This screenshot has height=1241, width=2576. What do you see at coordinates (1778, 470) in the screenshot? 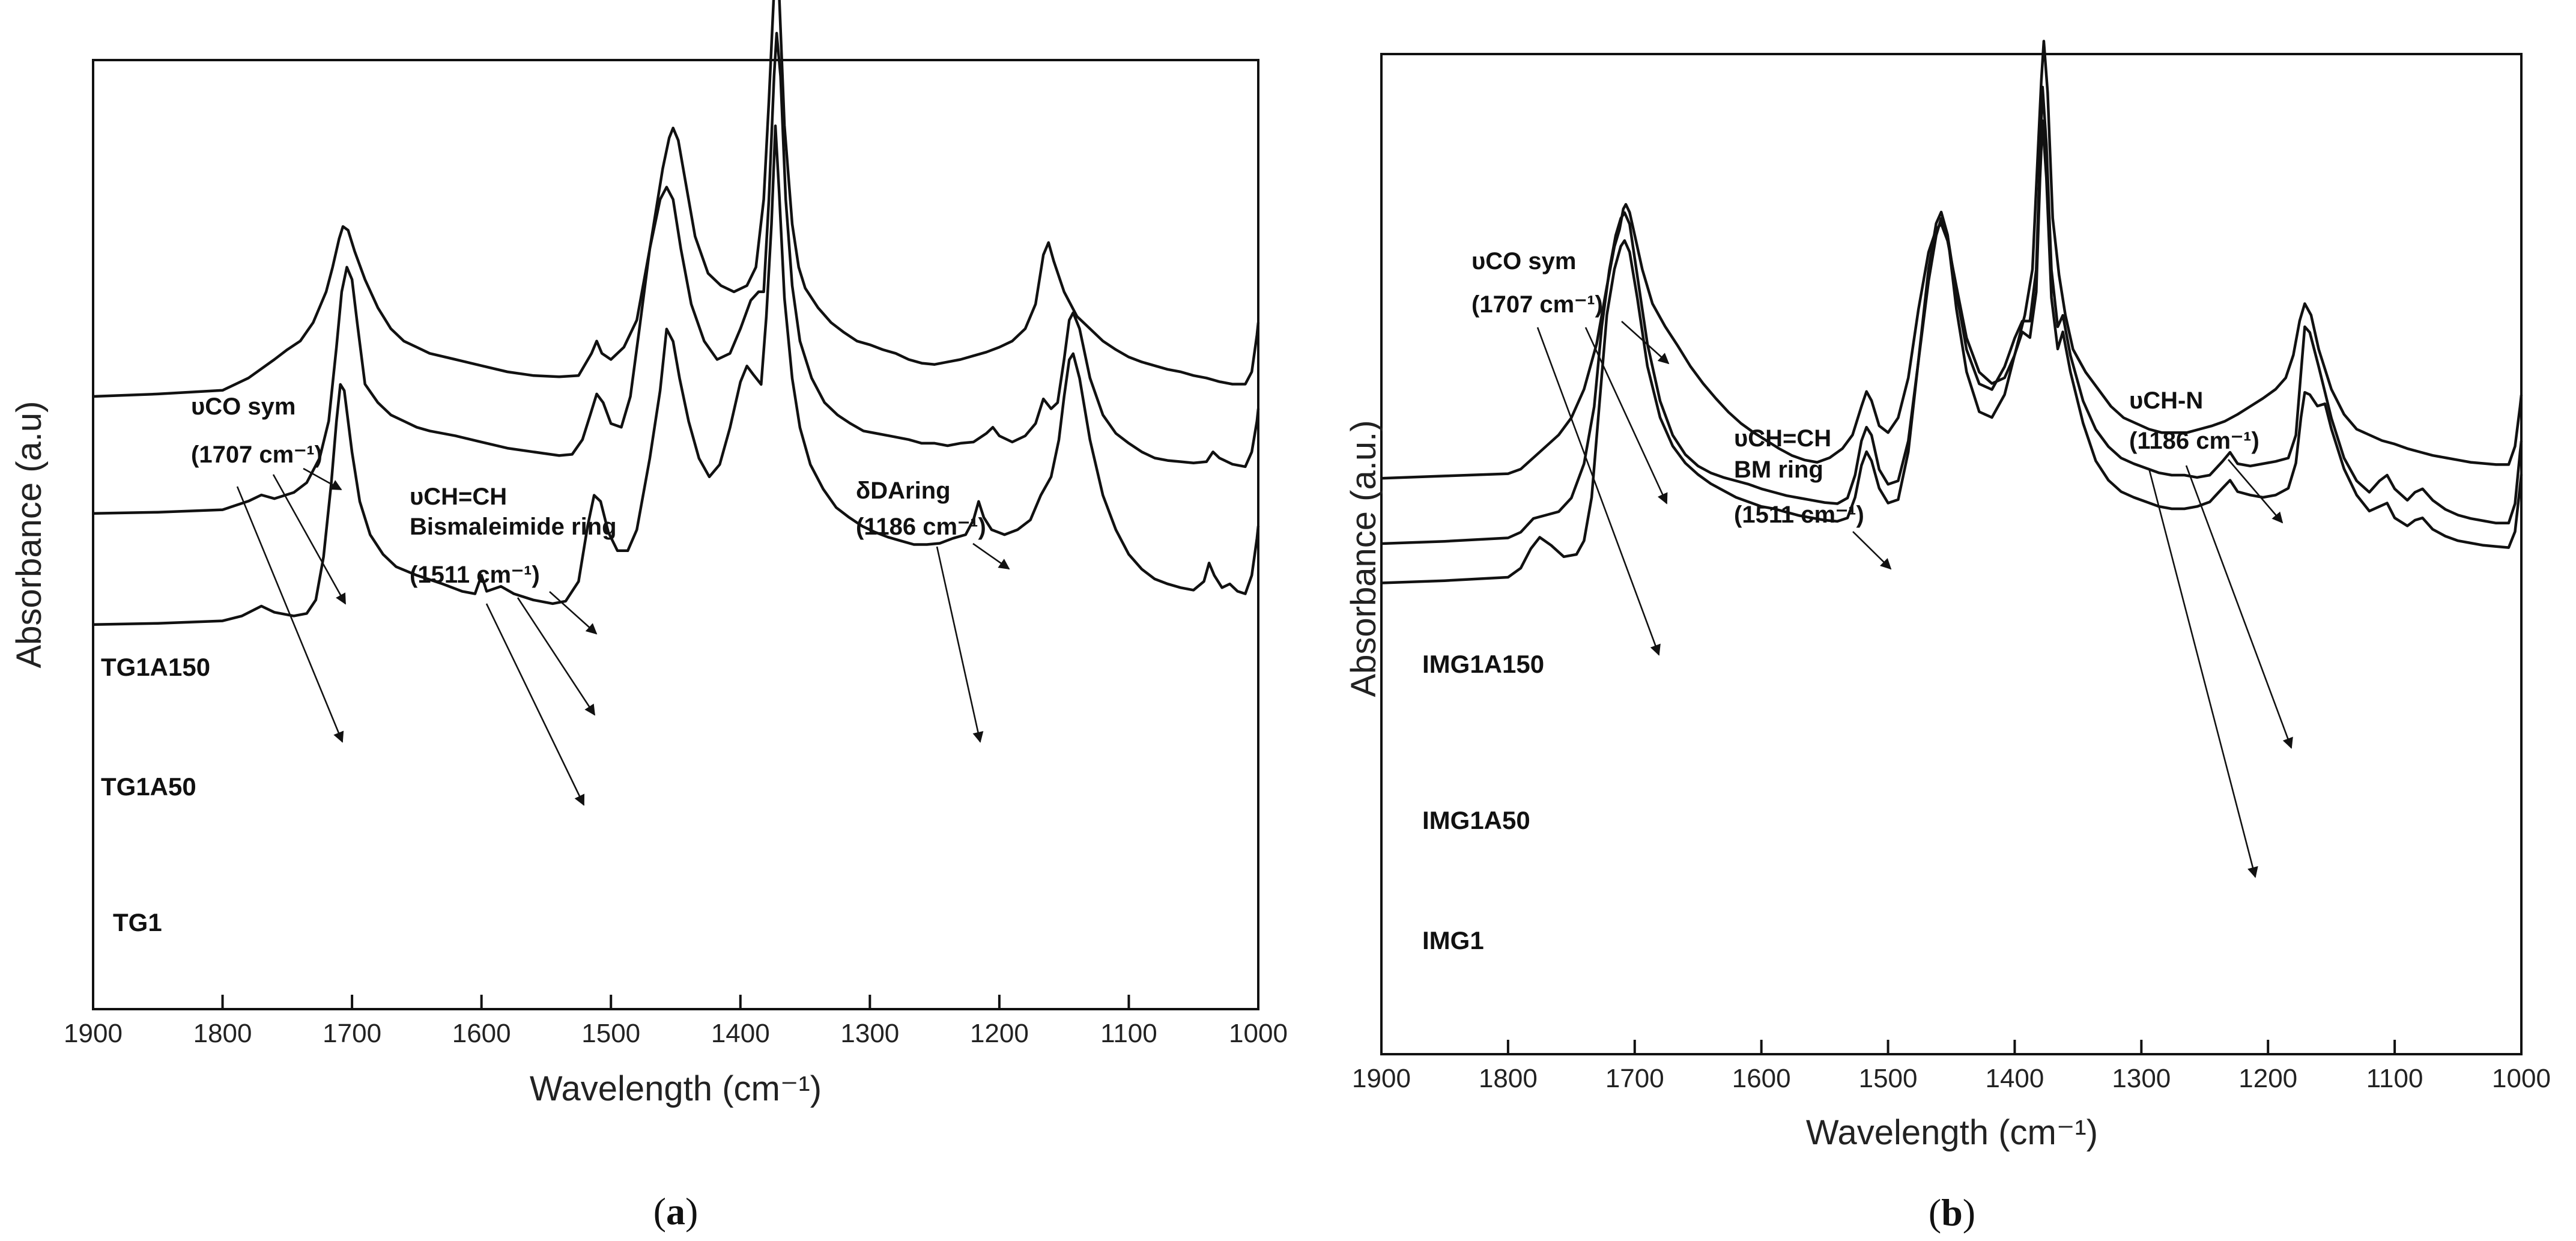
I see `svg-text: BM ring` at bounding box center [1778, 470].